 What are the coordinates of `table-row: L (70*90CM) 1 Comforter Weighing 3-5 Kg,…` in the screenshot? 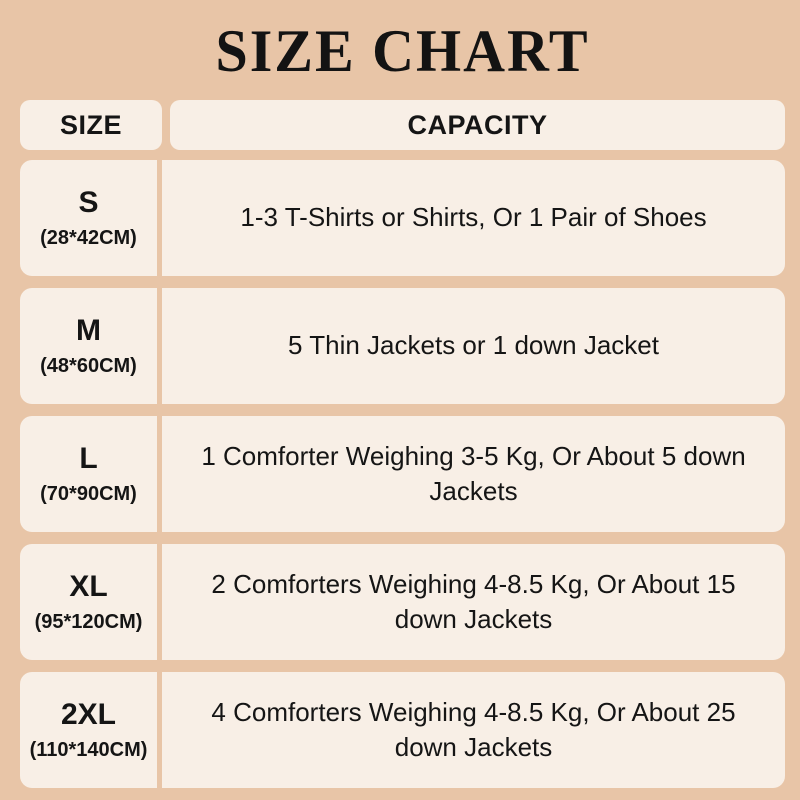 It's located at (402, 474).